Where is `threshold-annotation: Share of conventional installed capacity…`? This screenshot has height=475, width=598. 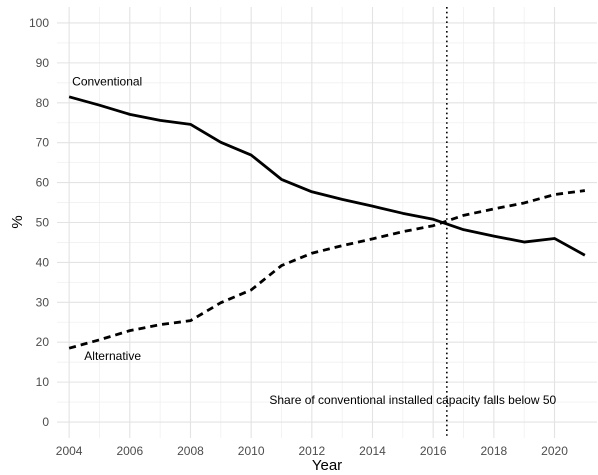
threshold-annotation: Share of conventional installed capacity… is located at coordinates (412, 400).